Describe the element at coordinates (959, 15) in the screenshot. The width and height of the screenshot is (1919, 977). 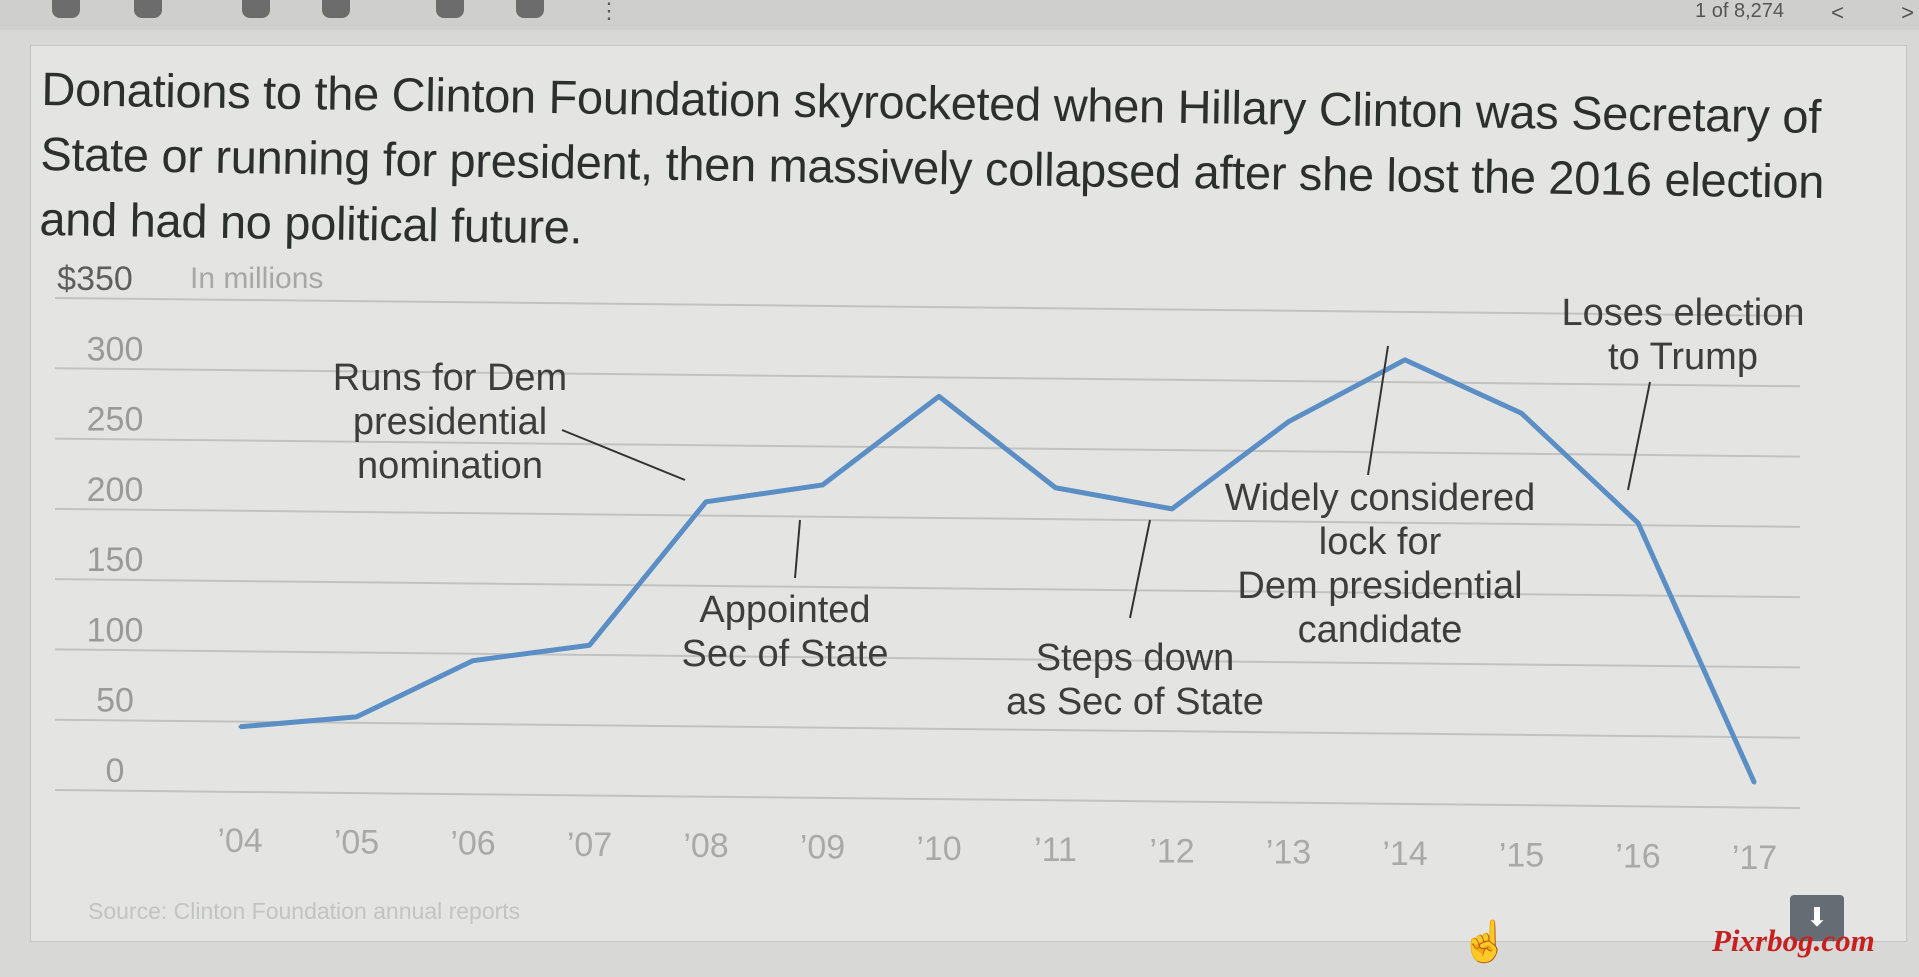
I see `top-toolbar: ⋮ 1 of 8,274 < >` at that location.